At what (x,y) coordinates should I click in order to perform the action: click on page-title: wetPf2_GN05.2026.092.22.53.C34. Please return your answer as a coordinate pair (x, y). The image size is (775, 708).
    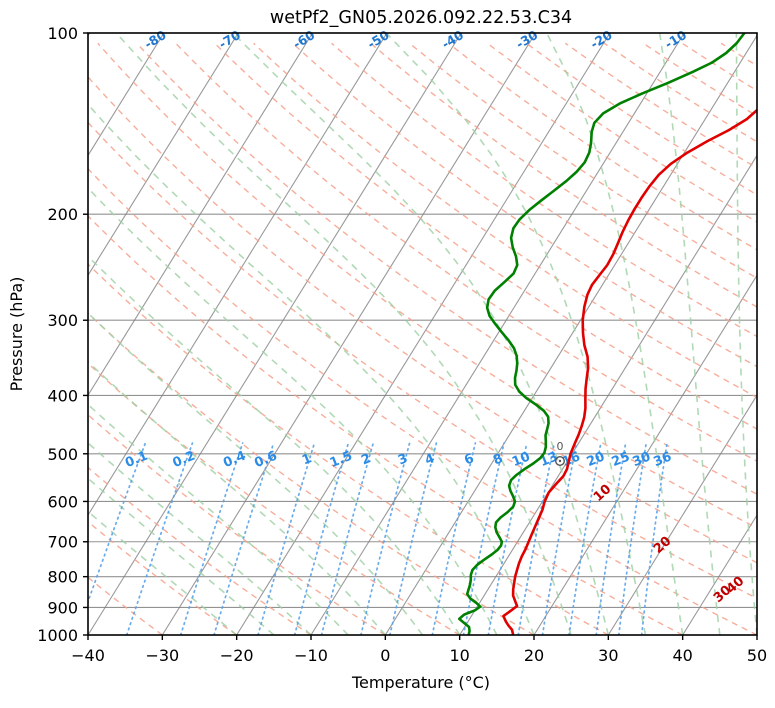
    Looking at the image, I should click on (421, 18).